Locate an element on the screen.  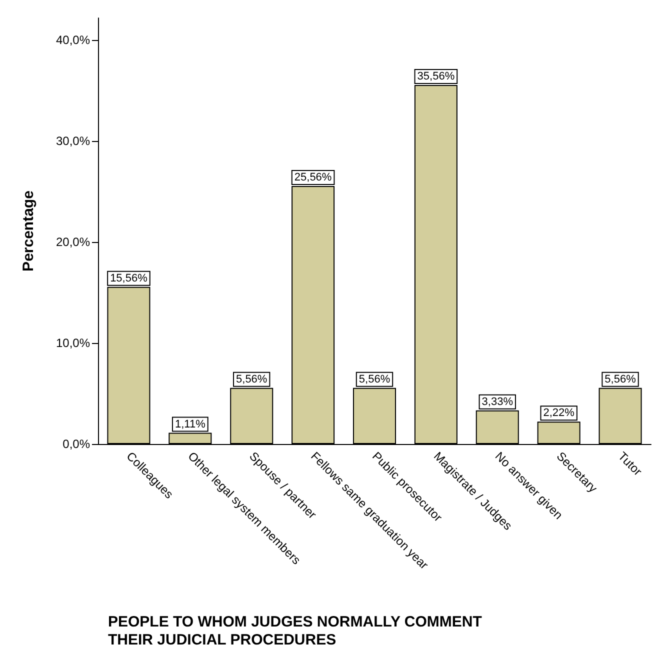
data-label: 15,56% is located at coordinates (129, 278).